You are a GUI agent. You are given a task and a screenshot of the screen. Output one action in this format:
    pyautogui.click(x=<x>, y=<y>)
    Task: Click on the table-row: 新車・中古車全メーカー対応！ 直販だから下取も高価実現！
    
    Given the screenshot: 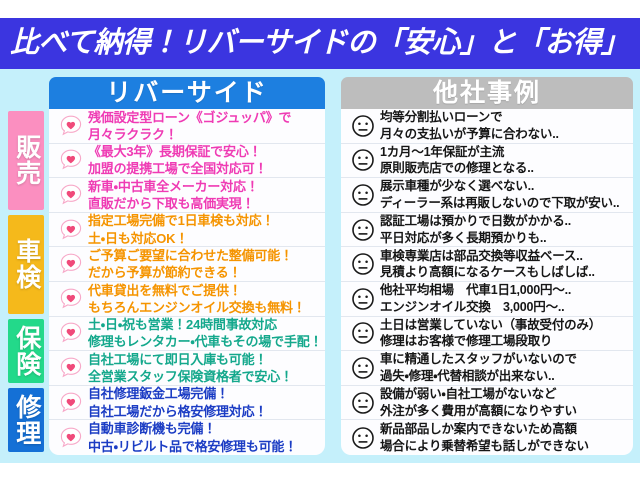 What is the action you would take?
    pyautogui.click(x=187, y=195)
    